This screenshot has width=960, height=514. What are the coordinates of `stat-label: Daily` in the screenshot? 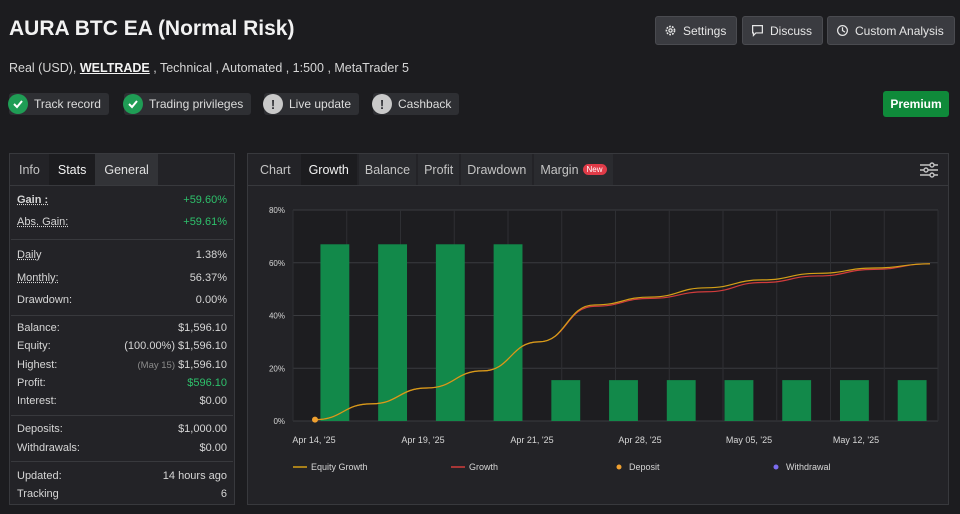 It's located at (29, 255).